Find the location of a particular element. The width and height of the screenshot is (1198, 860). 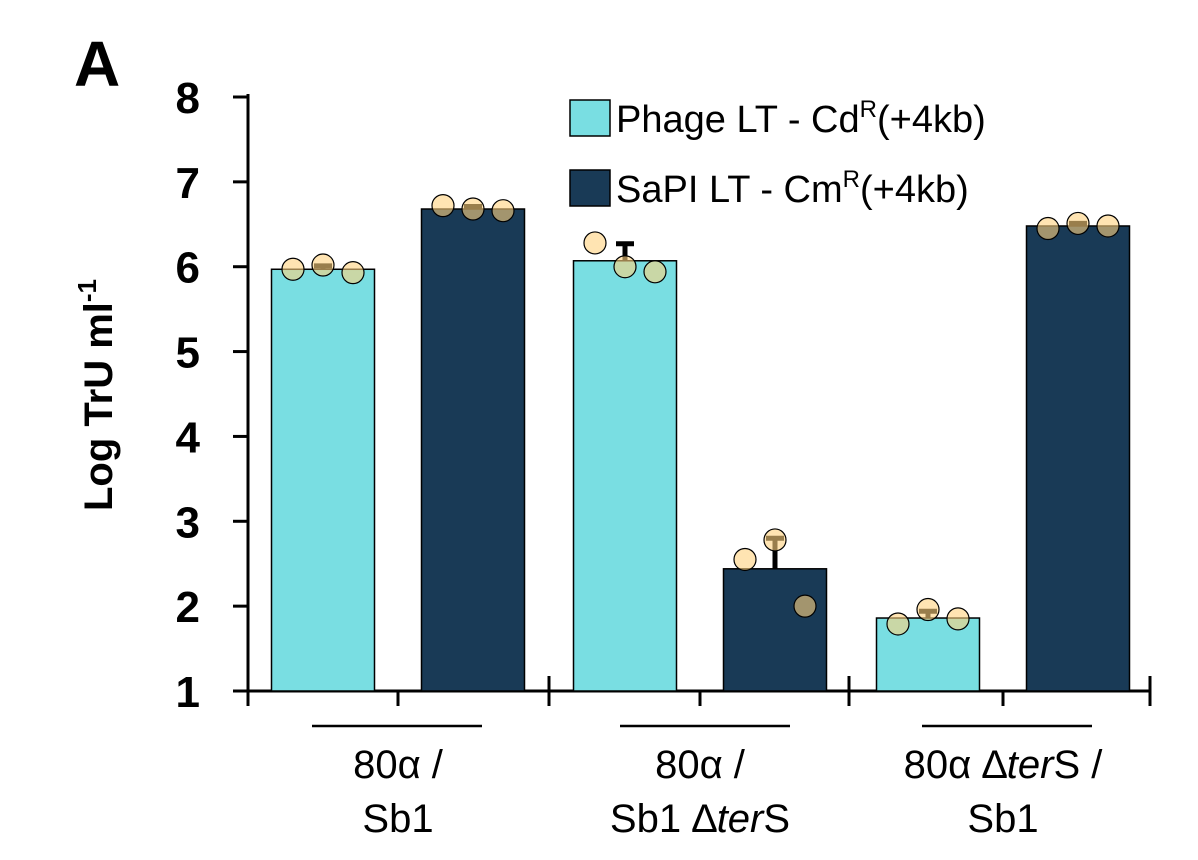

bar-series1-group3 is located at coordinates (928, 654).